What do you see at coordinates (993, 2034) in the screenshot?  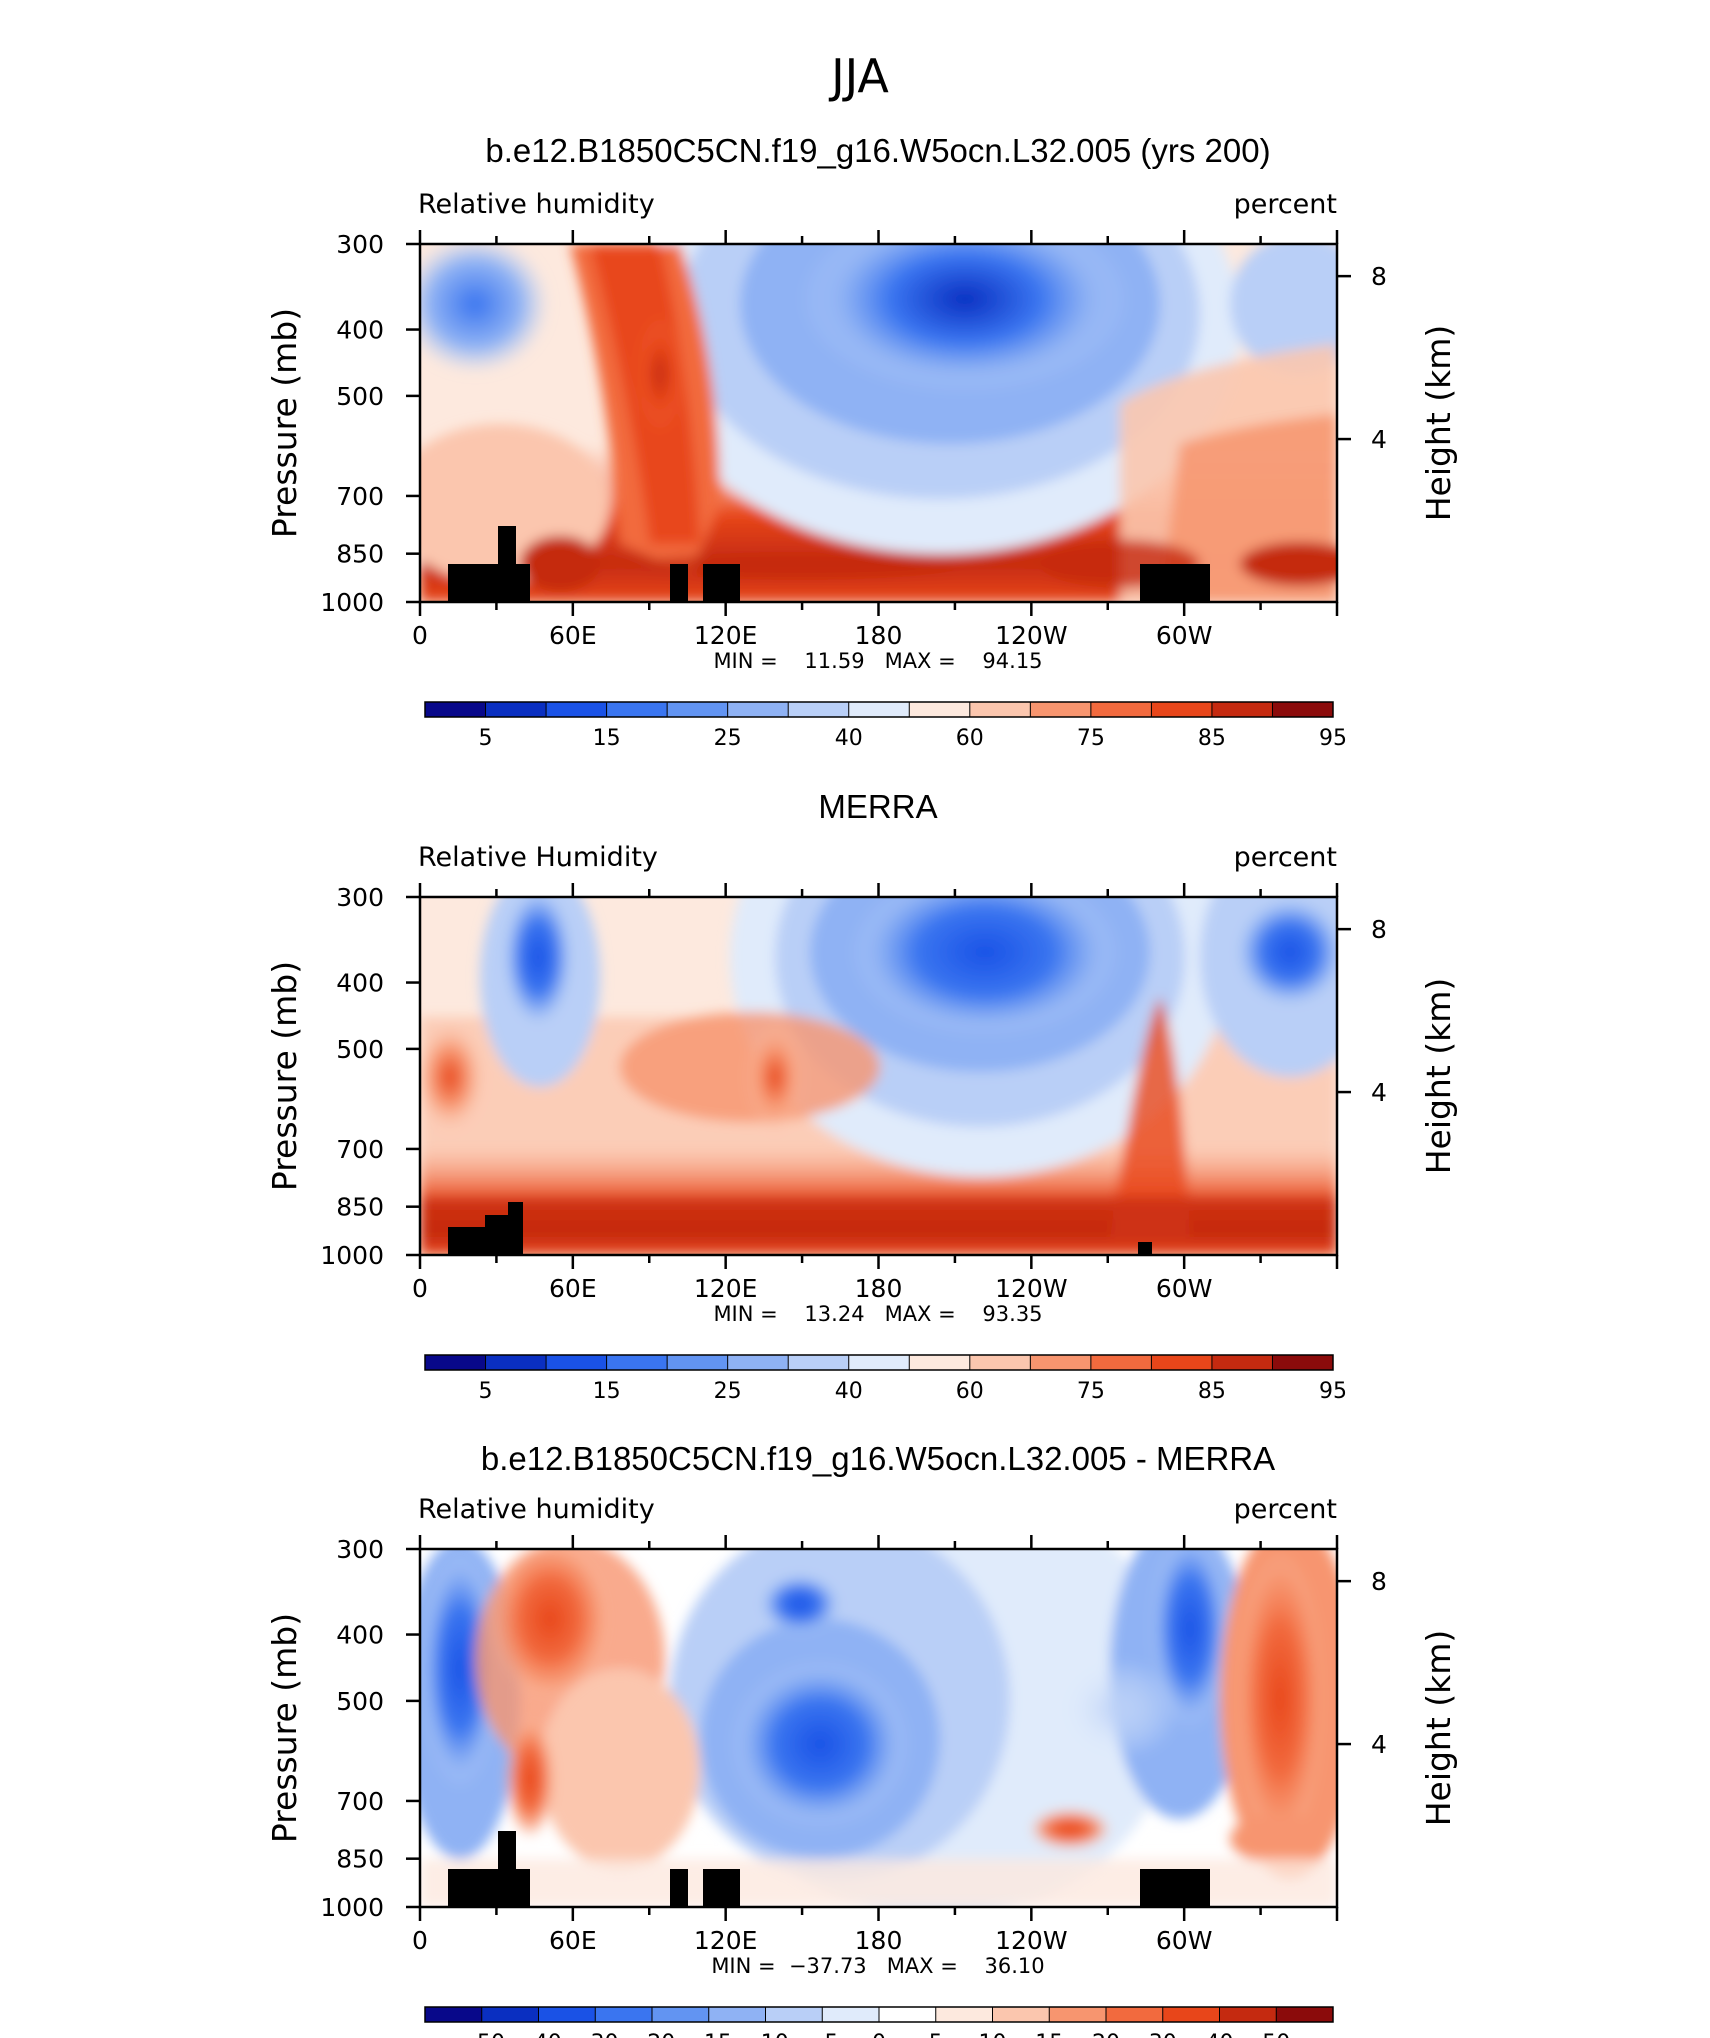 I see `colorbar-label: 10` at bounding box center [993, 2034].